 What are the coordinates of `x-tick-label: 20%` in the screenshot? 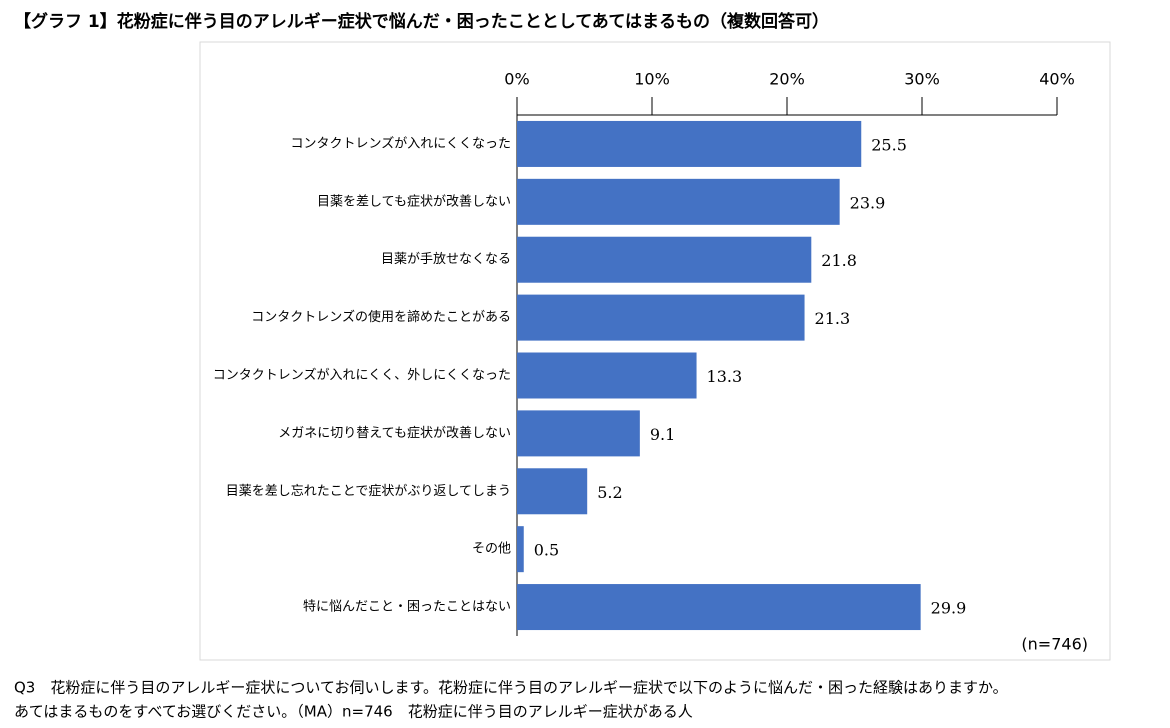 It's located at (787, 79).